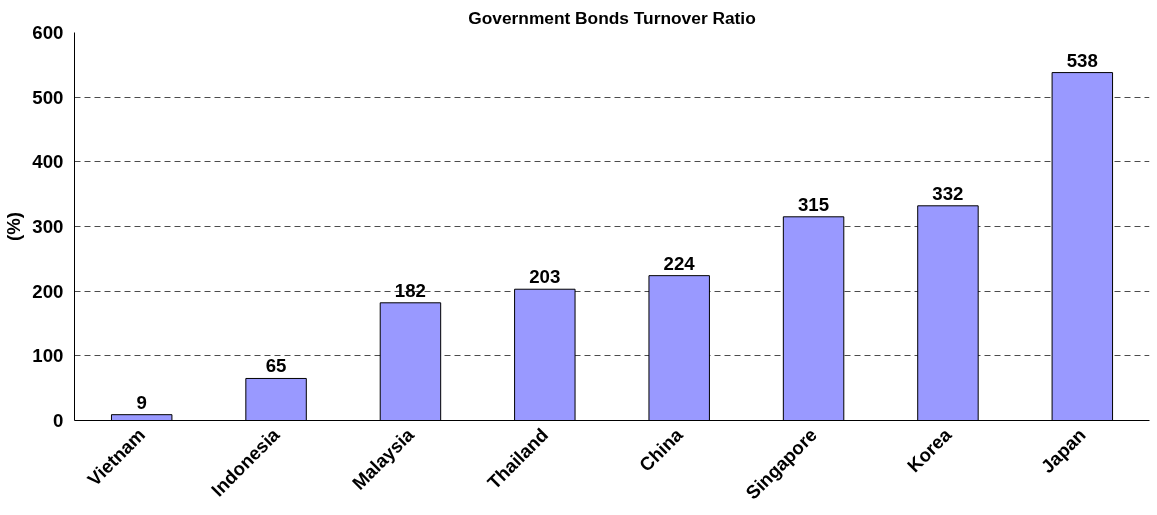 This screenshot has width=1157, height=515. Describe the element at coordinates (48, 162) in the screenshot. I see `y-tick-label: 400` at that location.